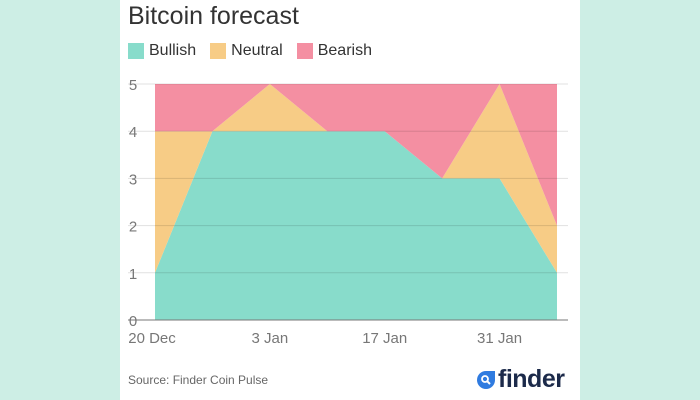 The image size is (700, 400). Describe the element at coordinates (173, 50) in the screenshot. I see `legend-label: Bullish` at that location.